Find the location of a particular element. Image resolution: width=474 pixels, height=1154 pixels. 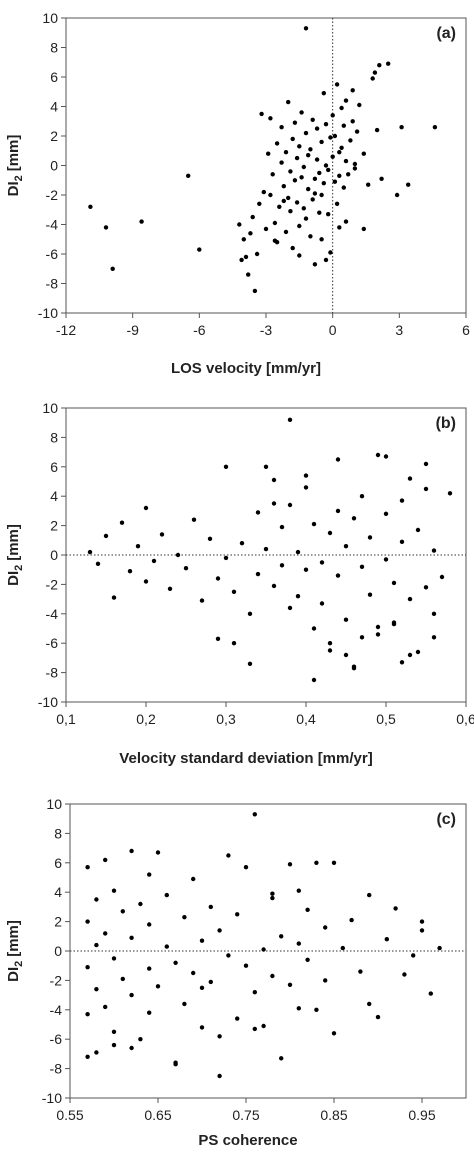

y-axis-title: DI2 [mm] is located at coordinates (15, 555).